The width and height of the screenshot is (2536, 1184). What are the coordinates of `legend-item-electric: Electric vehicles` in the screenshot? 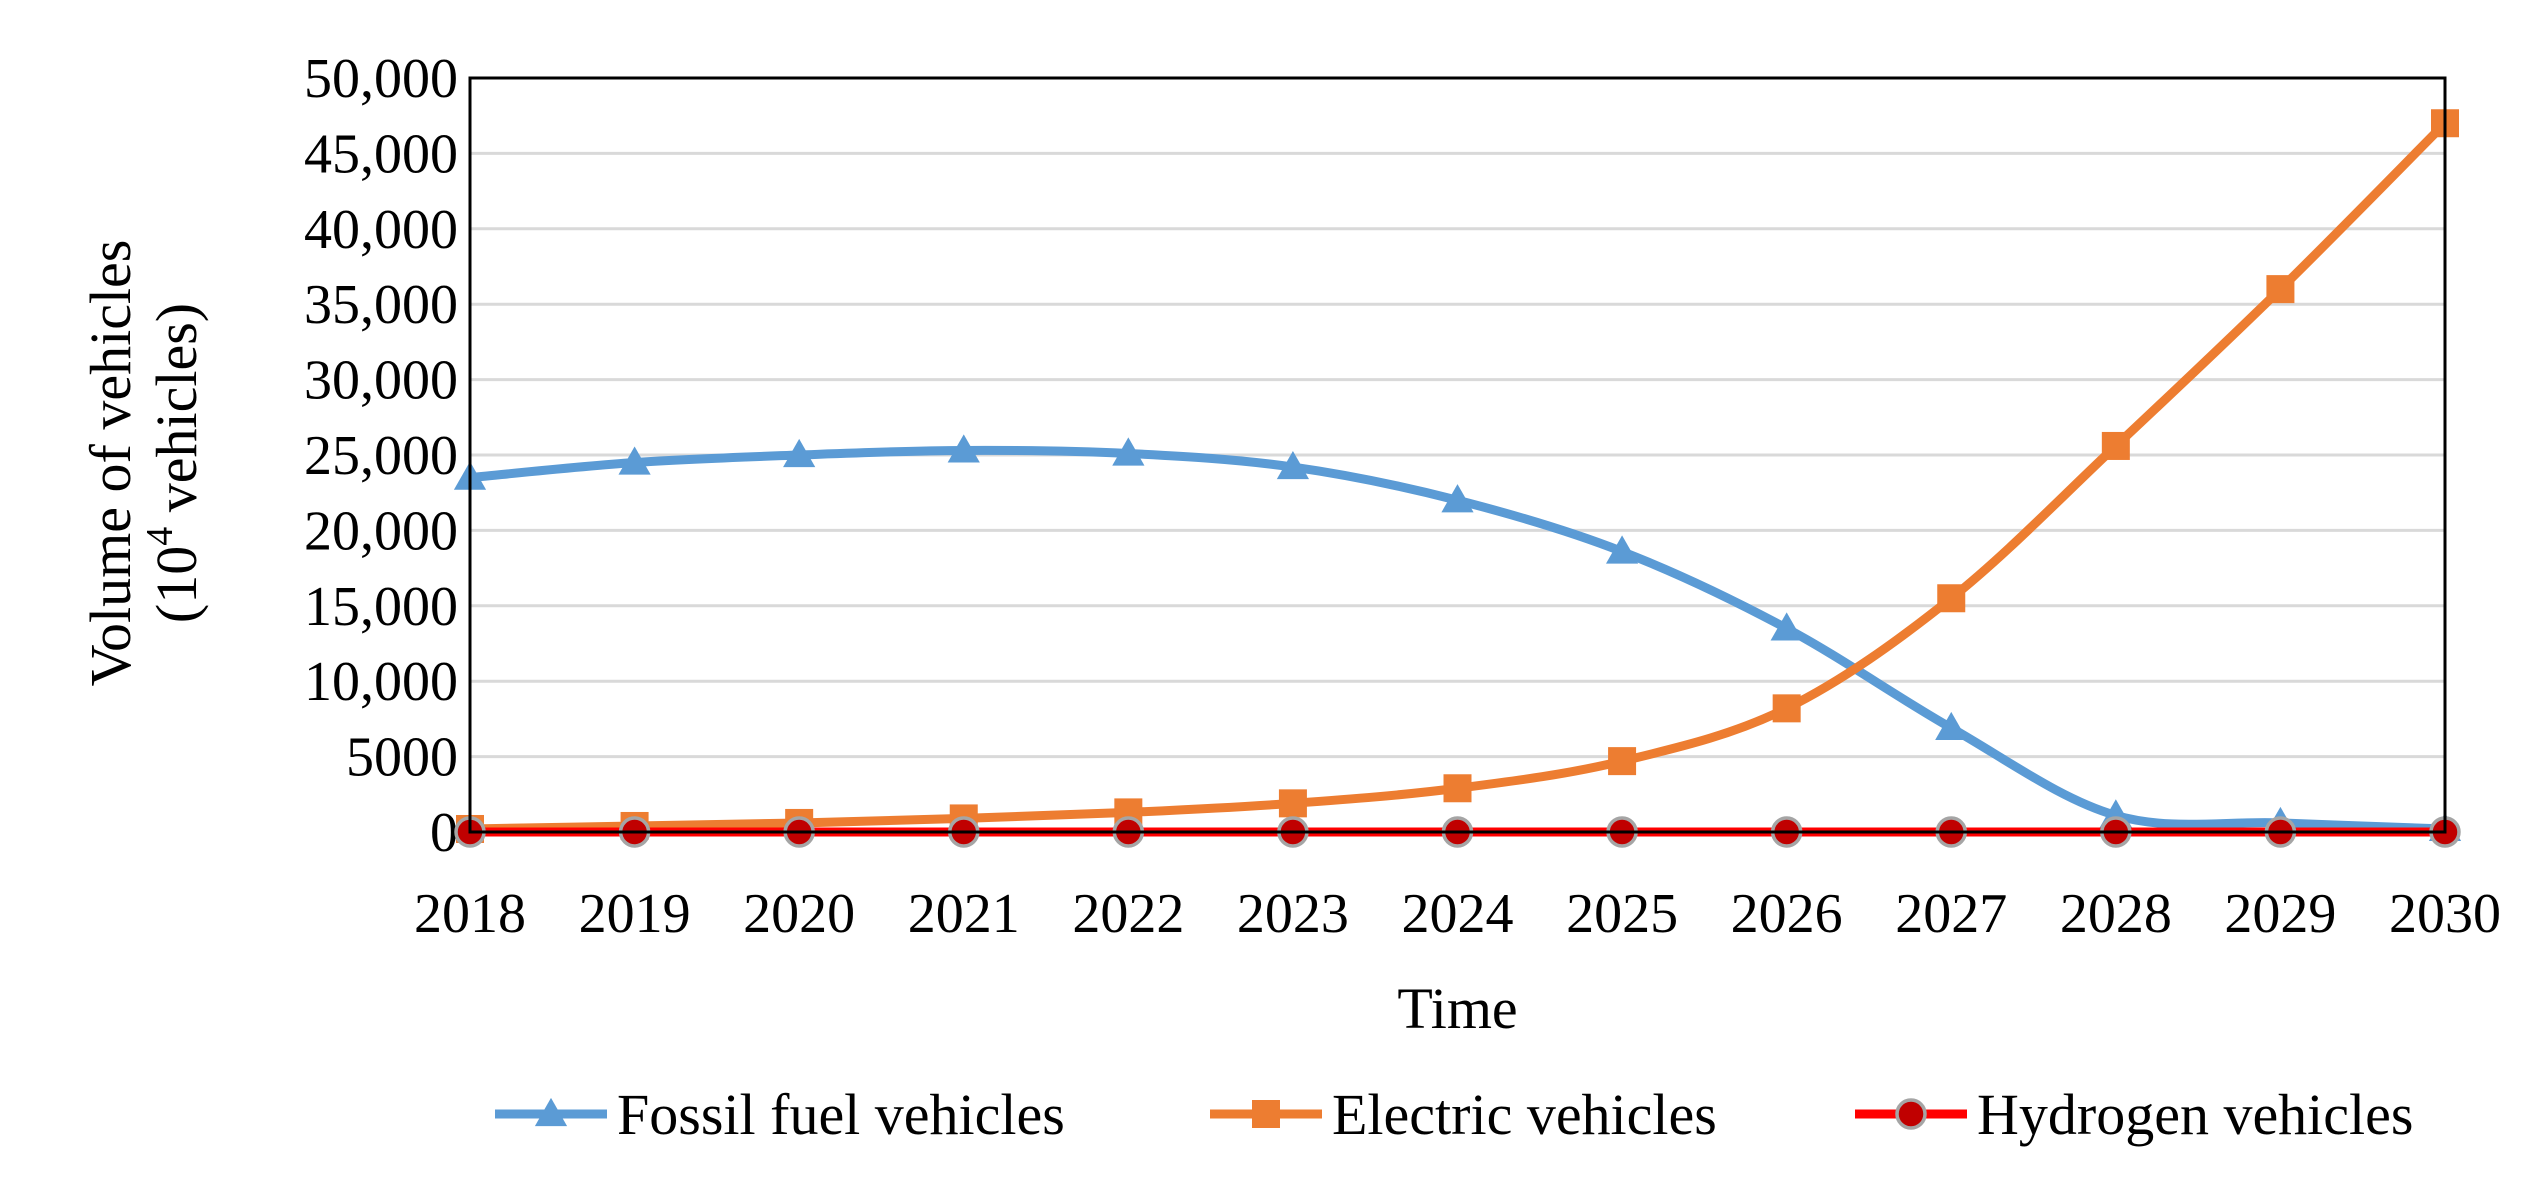 It's located at (1463, 1114).